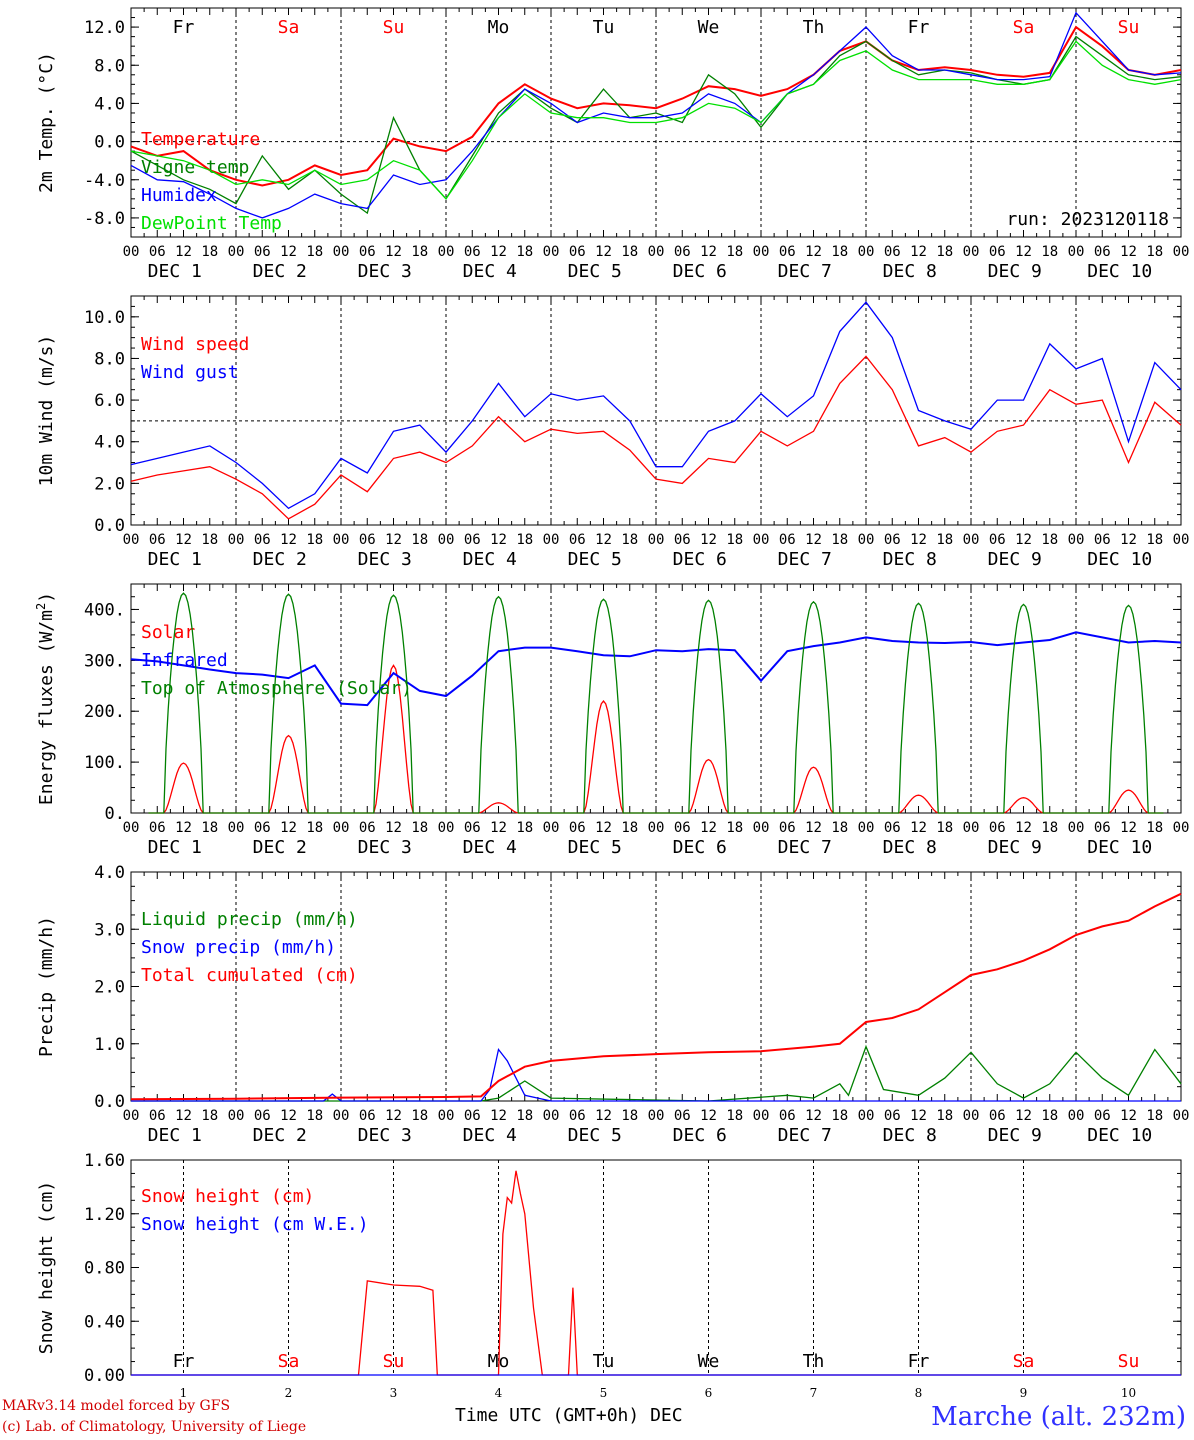 The width and height of the screenshot is (1194, 1440). I want to click on day-number: 9, so click(1024, 1393).